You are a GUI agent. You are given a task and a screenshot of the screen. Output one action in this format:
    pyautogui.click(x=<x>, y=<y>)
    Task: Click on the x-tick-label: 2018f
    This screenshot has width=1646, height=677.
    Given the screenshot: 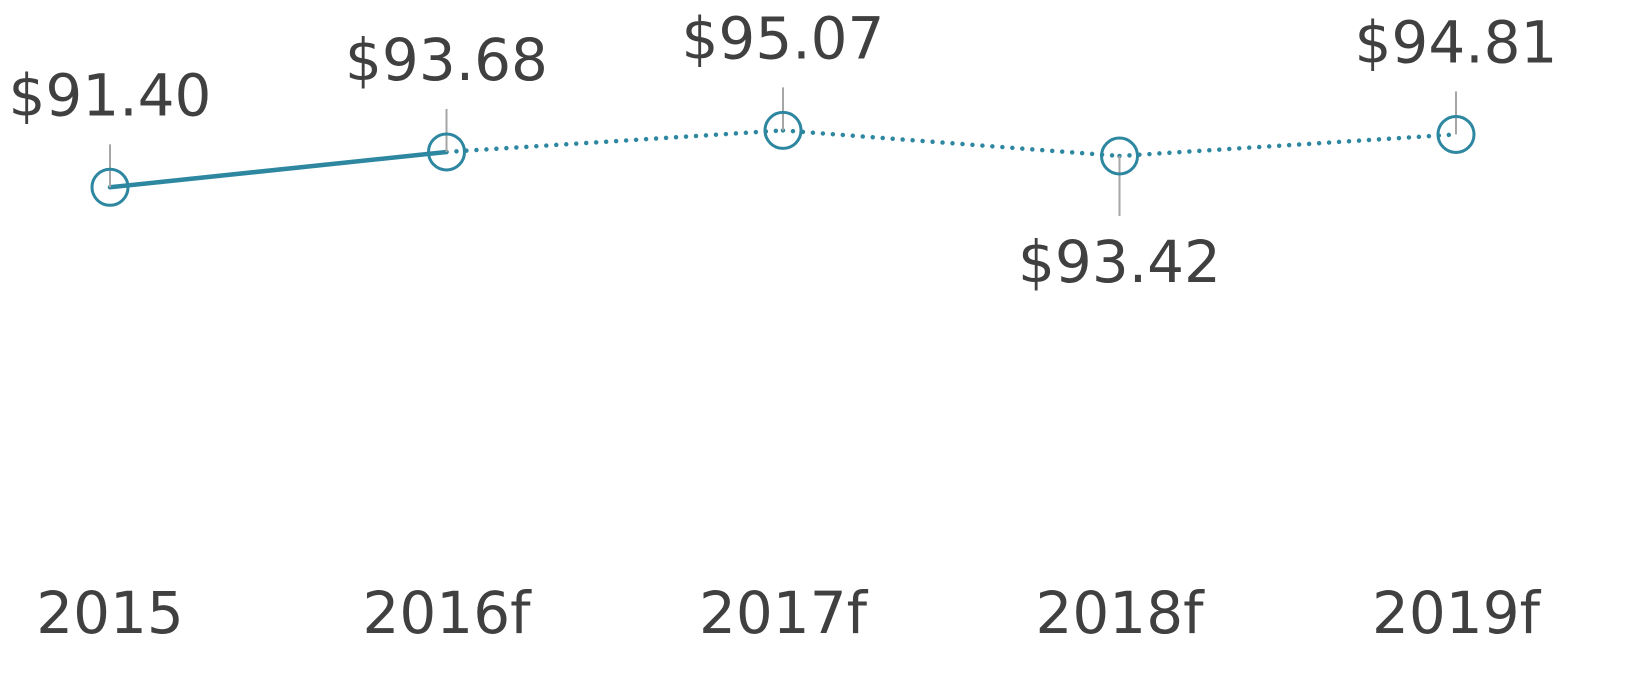 What is the action you would take?
    pyautogui.click(x=1120, y=613)
    